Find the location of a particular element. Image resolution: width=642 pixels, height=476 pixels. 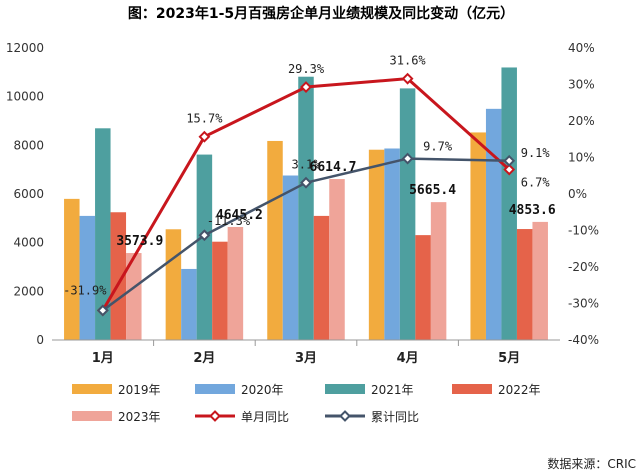

chart-title: 图：2023年1-5月百强房企单月业绩规模及同比变动（亿元） is located at coordinates (321, 13).